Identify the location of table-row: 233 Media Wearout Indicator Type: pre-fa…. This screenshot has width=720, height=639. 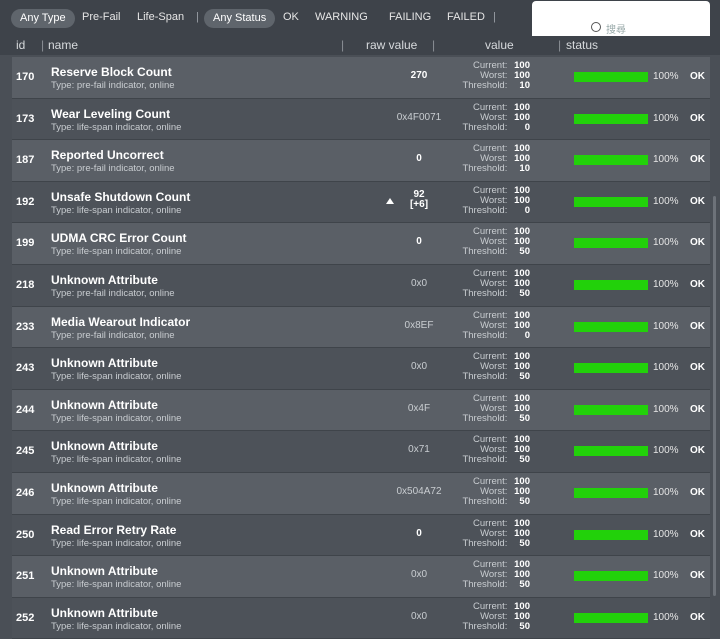
(361, 327).